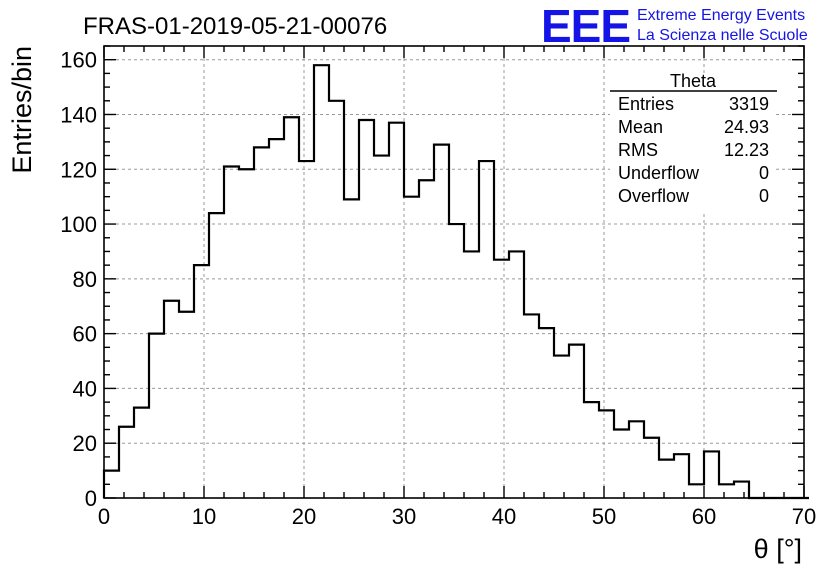 Image resolution: width=836 pixels, height=572 pixels. Describe the element at coordinates (654, 196) in the screenshot. I see `stats-label-overflow: Overflow` at that location.